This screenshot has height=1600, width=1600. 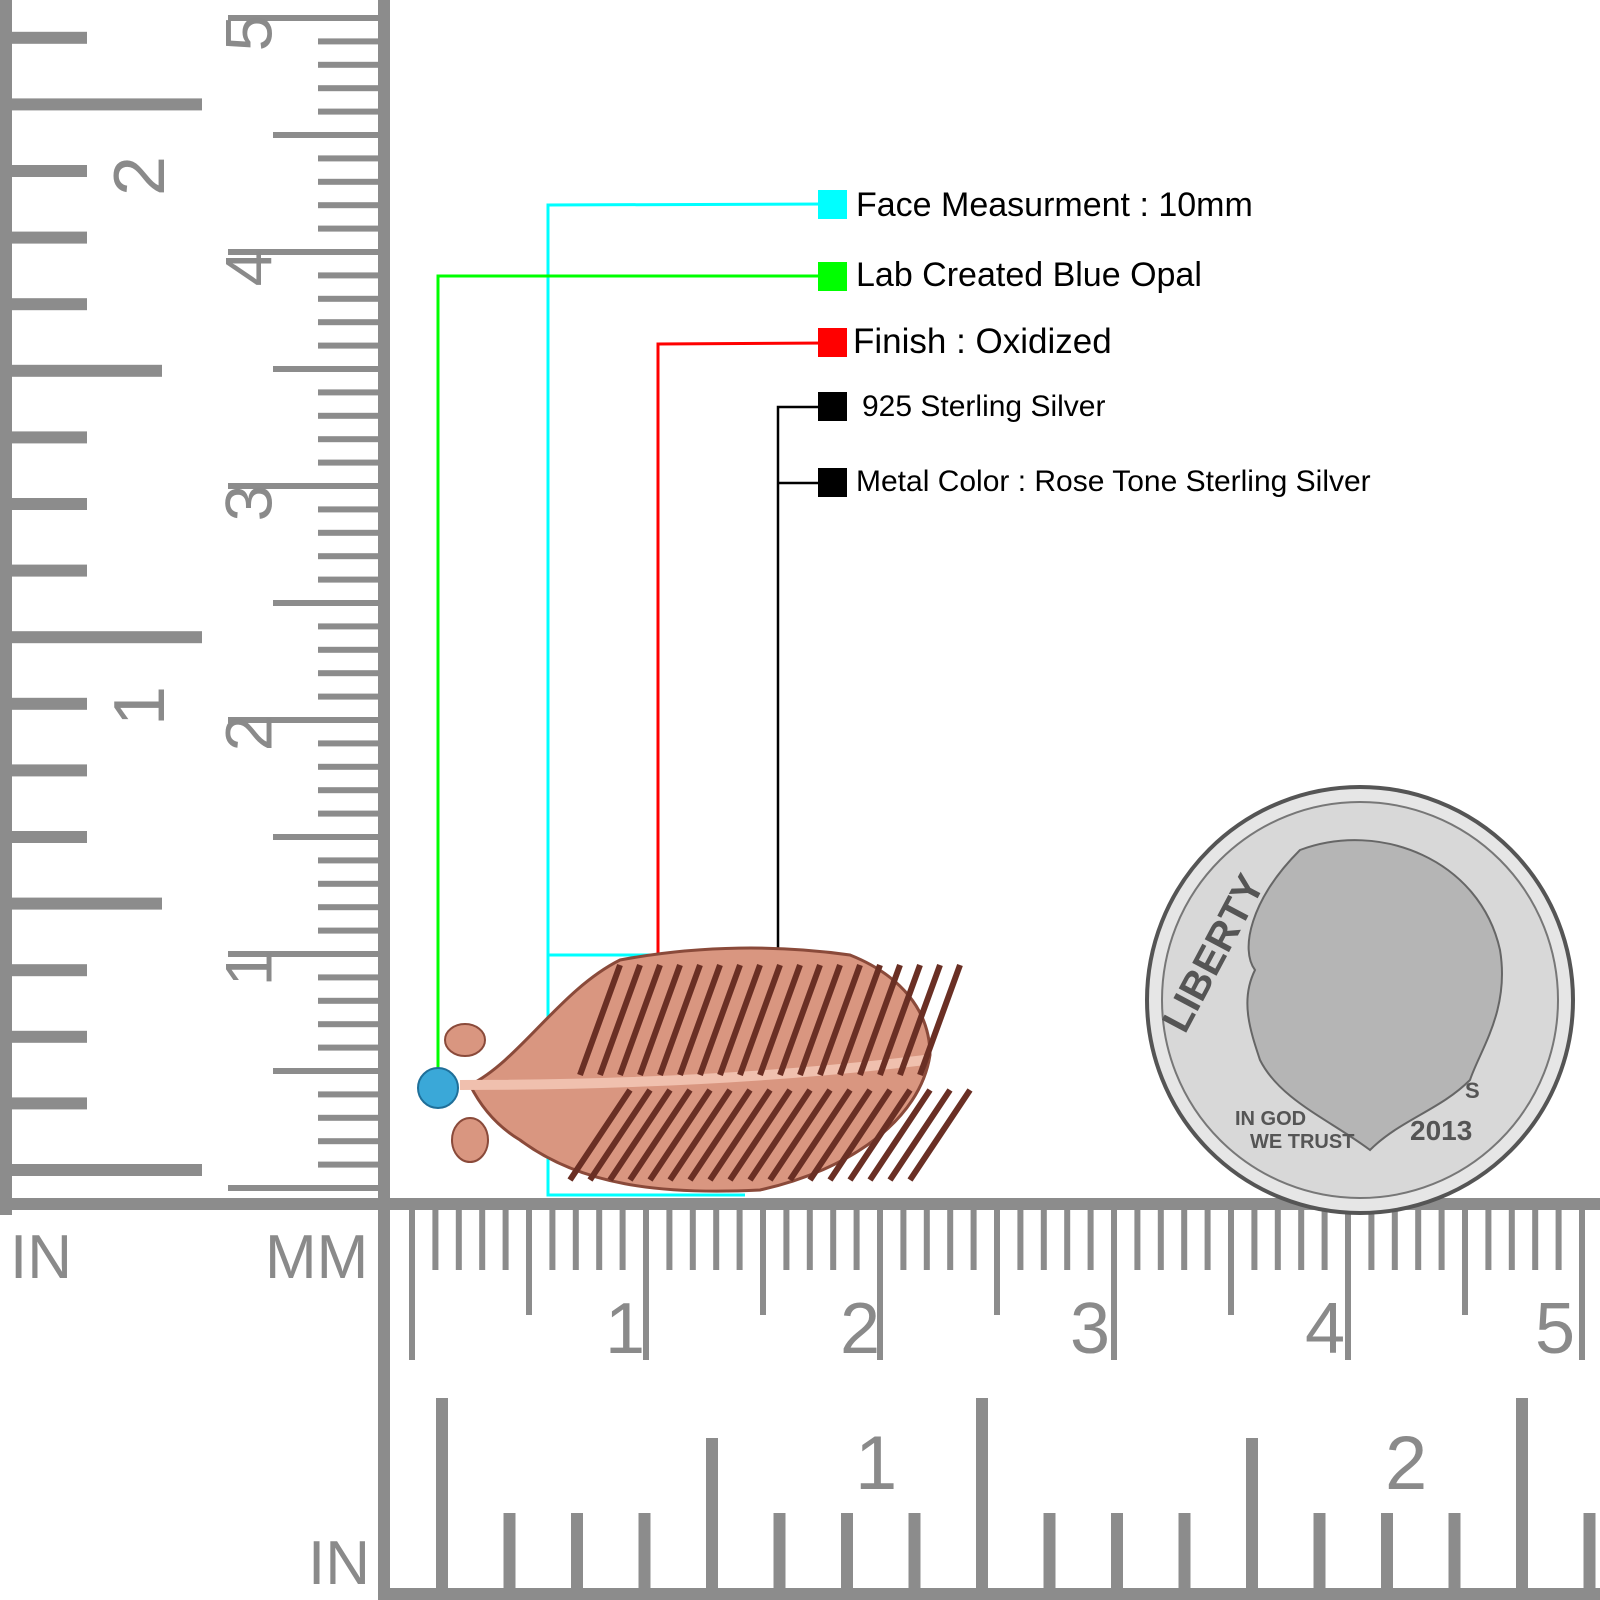 I want to click on bottom-cm-label: 5, so click(x=1555, y=1329).